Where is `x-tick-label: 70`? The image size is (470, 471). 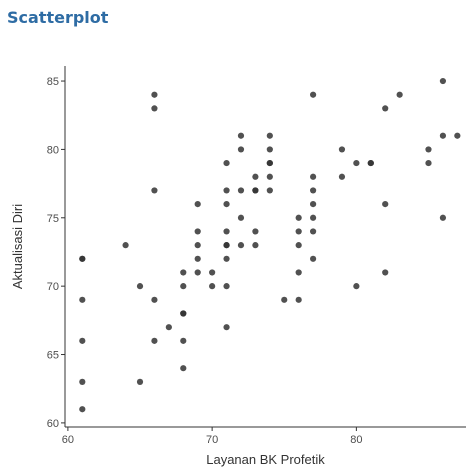 x-tick-label: 70 is located at coordinates (212, 440).